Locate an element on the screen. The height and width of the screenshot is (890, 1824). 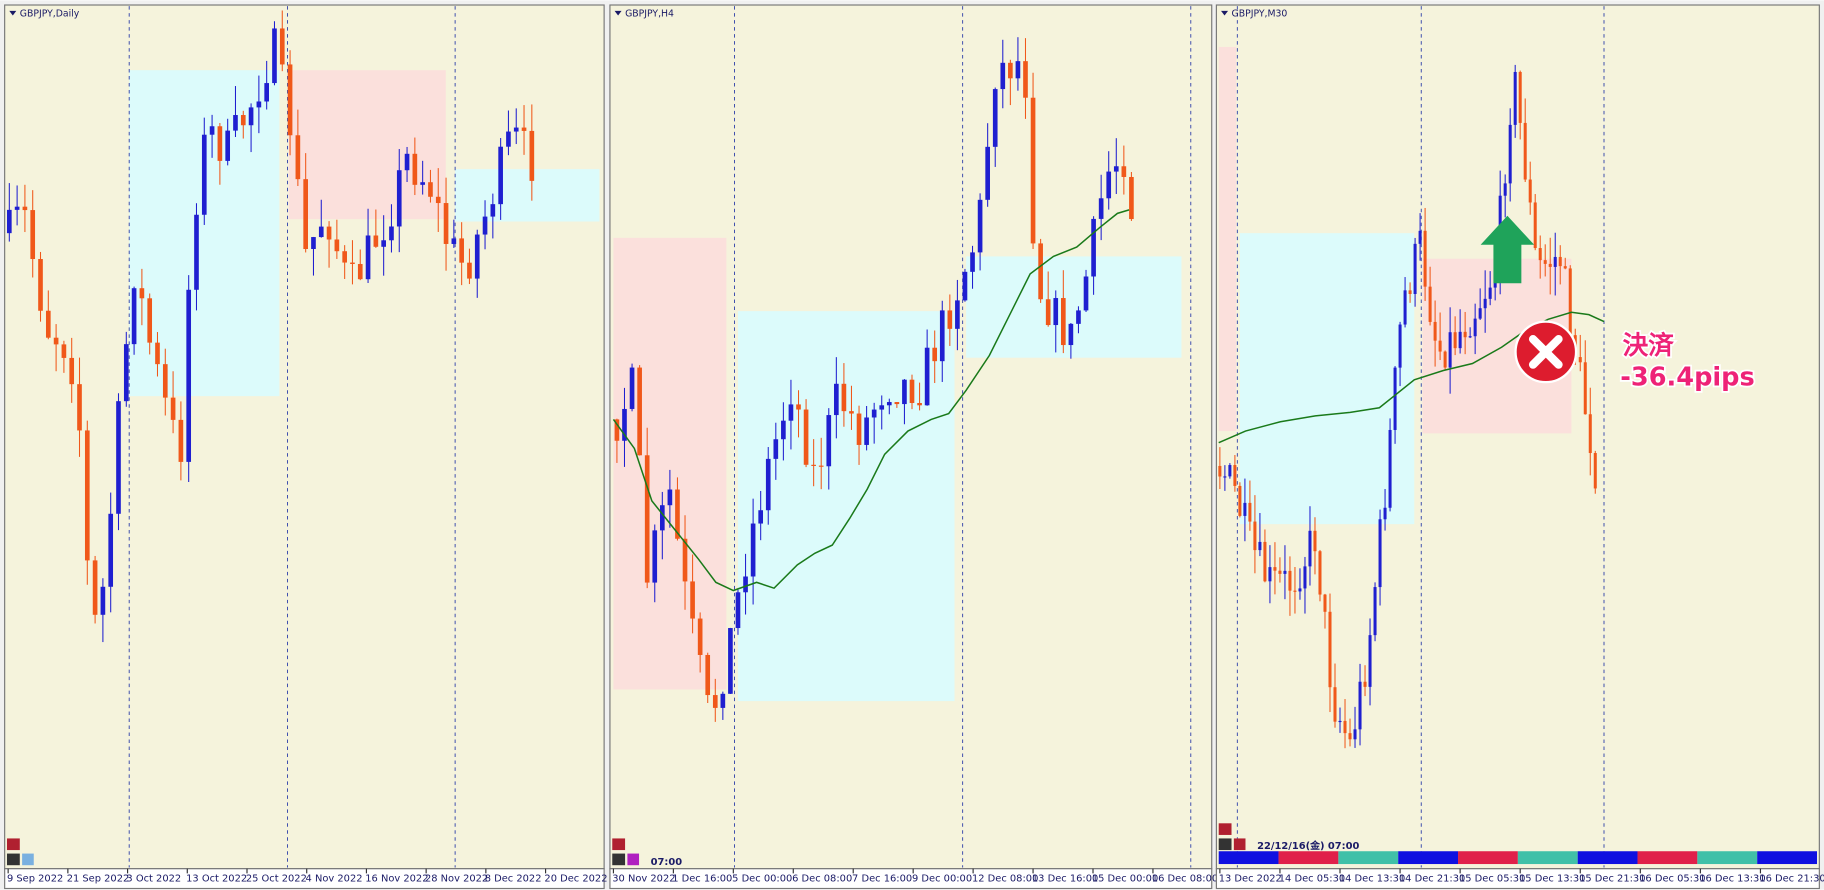
x-tick-label: 14 Dec 05:30 is located at coordinates (1312, 879).